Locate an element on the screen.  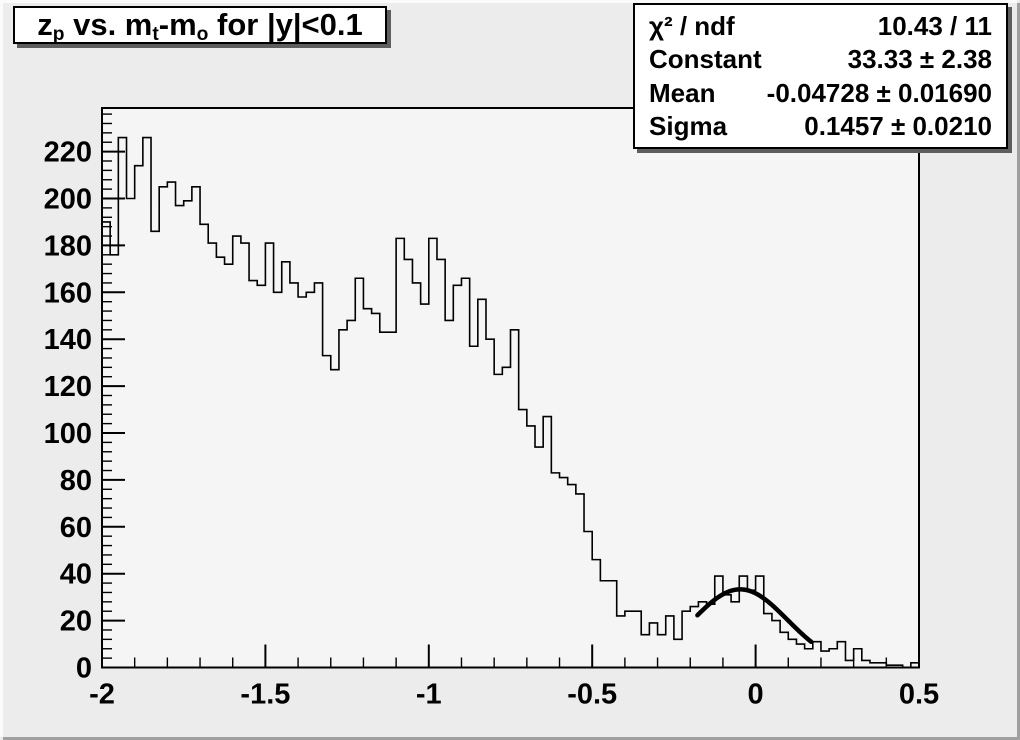
title-text-segment: vs. m is located at coordinates (108, 24).